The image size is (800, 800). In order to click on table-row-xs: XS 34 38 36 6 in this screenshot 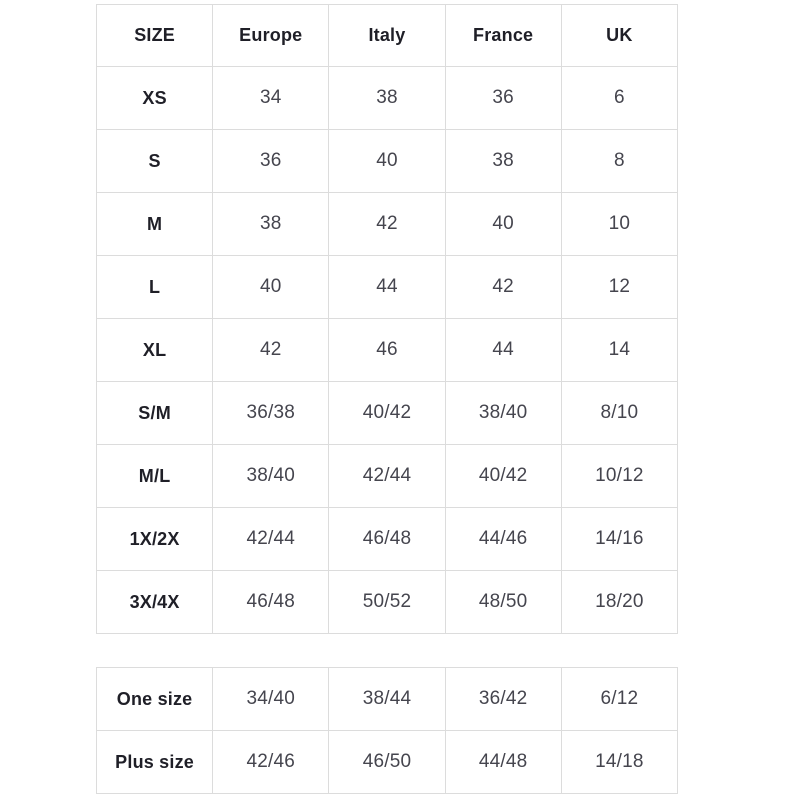, I will do `click(387, 98)`.